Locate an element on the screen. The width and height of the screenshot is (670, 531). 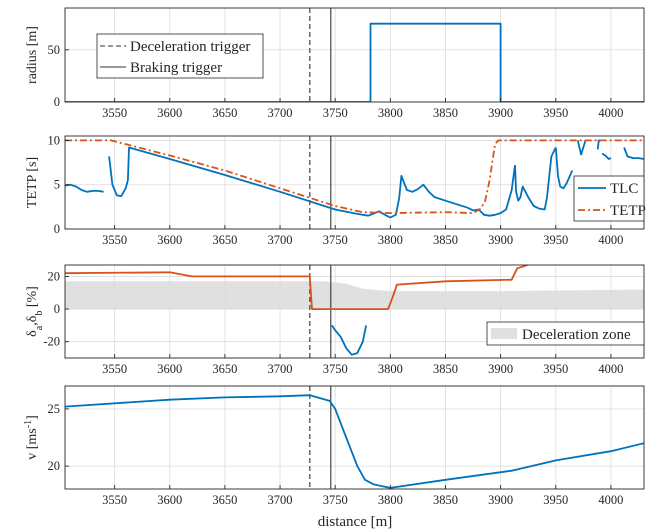
legend-label: Deceleration zone is located at coordinates (576, 335).